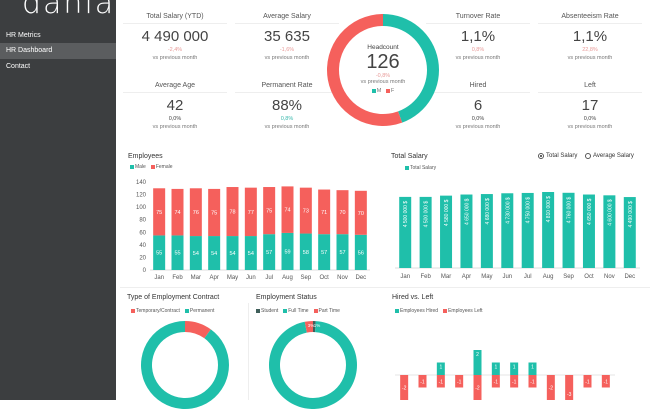 This screenshot has width=650, height=410. I want to click on data-label: 4 490 000 $, so click(631, 214).